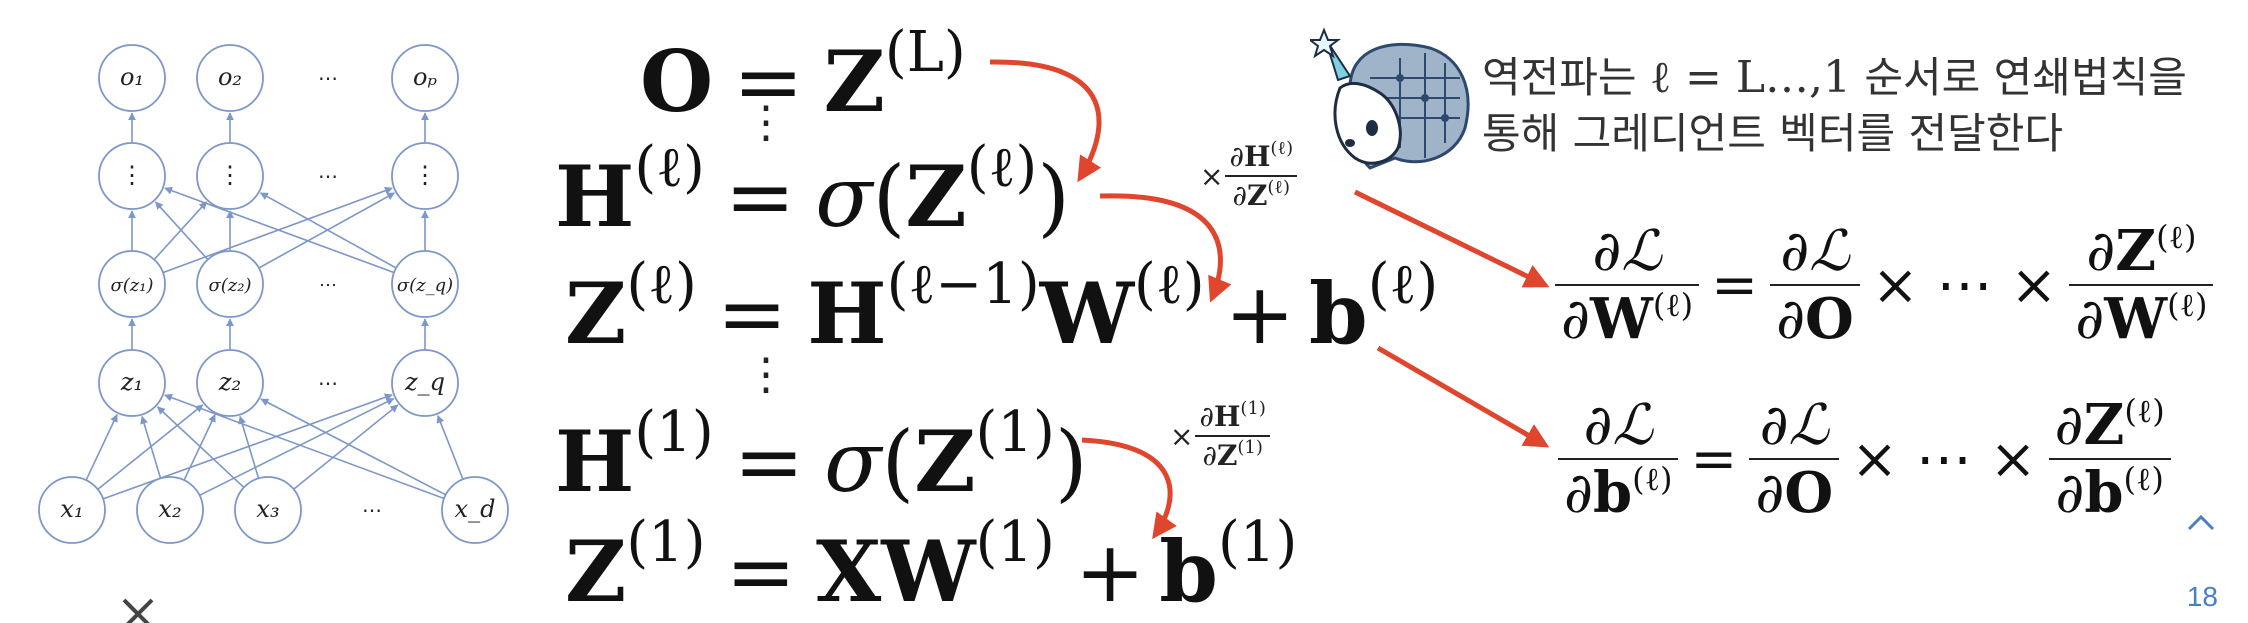 The image size is (2248, 623). What do you see at coordinates (328, 78) in the screenshot?
I see `output-node-label: ⋯` at bounding box center [328, 78].